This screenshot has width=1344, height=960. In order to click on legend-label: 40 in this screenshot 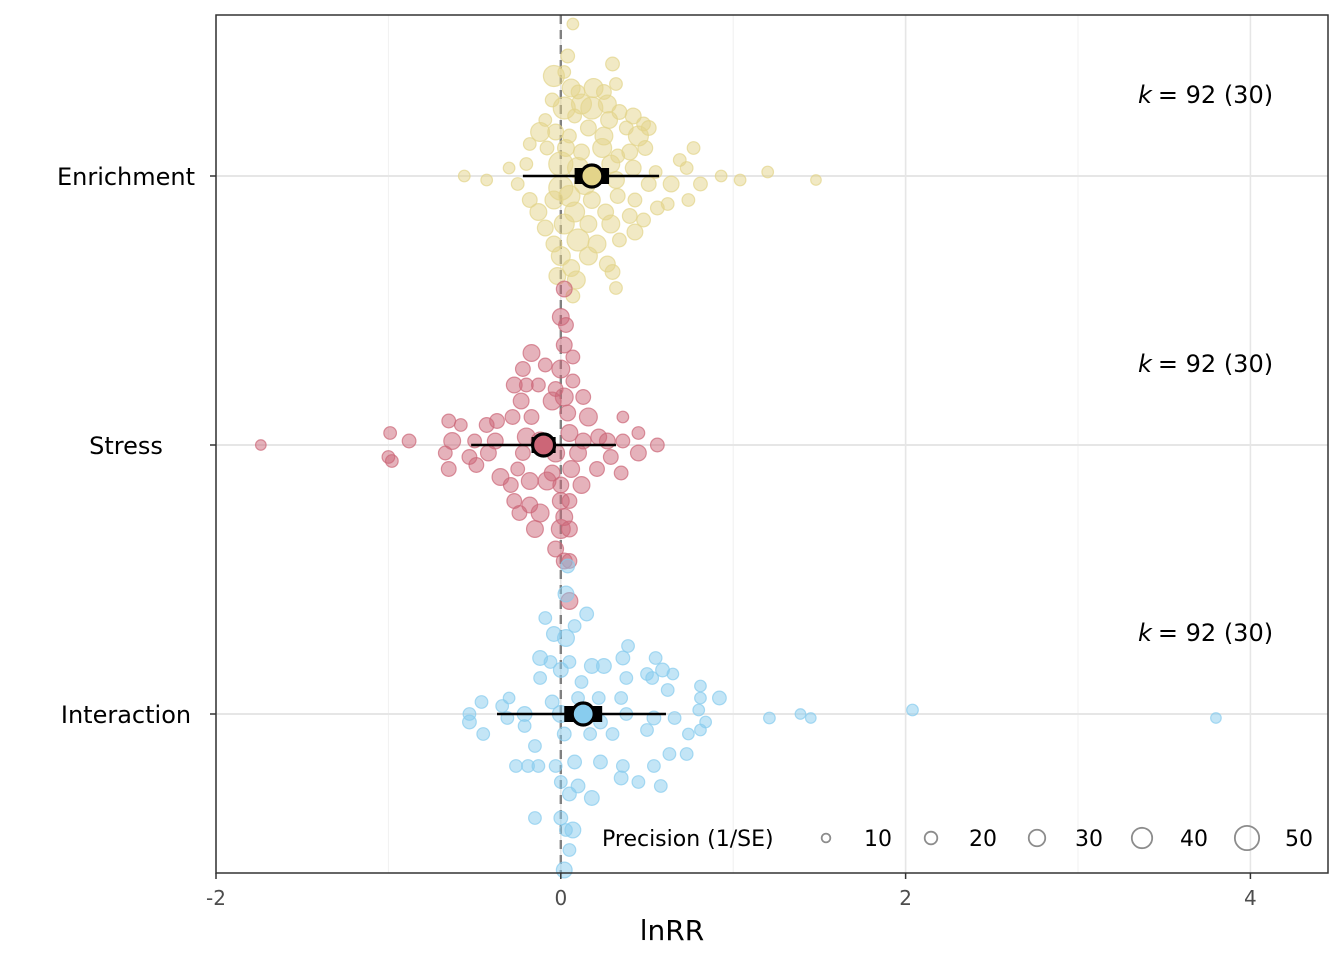, I will do `click(1194, 839)`.